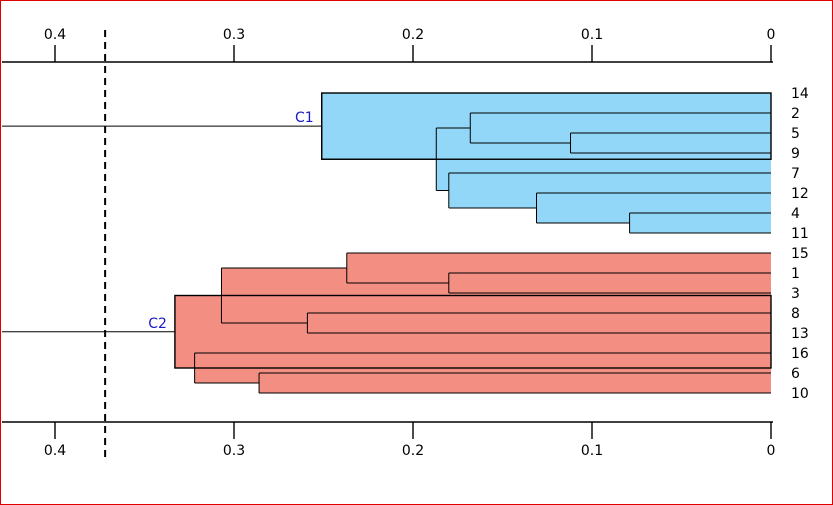 Image resolution: width=833 pixels, height=505 pixels. I want to click on axis-tick-label-top: 0.4, so click(55, 35).